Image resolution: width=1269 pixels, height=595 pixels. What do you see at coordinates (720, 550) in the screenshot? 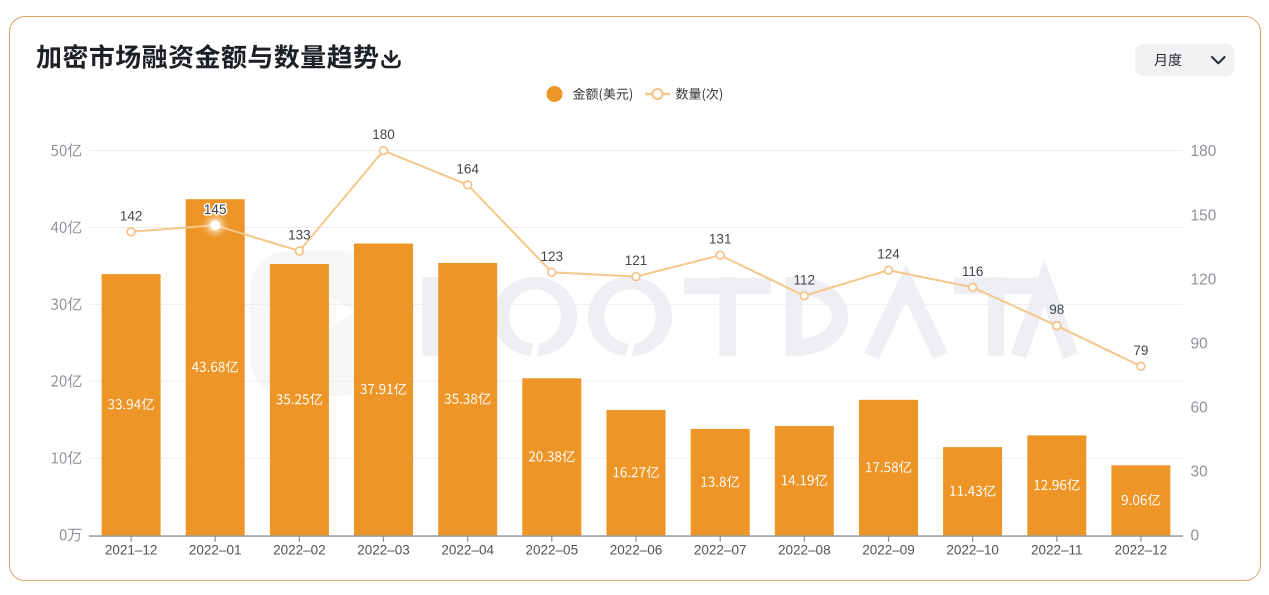
I see `svg-text: 2022–07` at bounding box center [720, 550].